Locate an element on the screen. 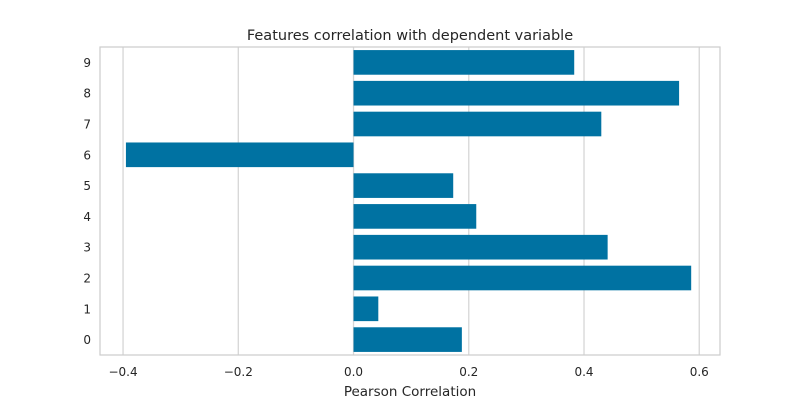 This screenshot has height=400, width=800. x-tick-label: 0.2 is located at coordinates (468, 372).